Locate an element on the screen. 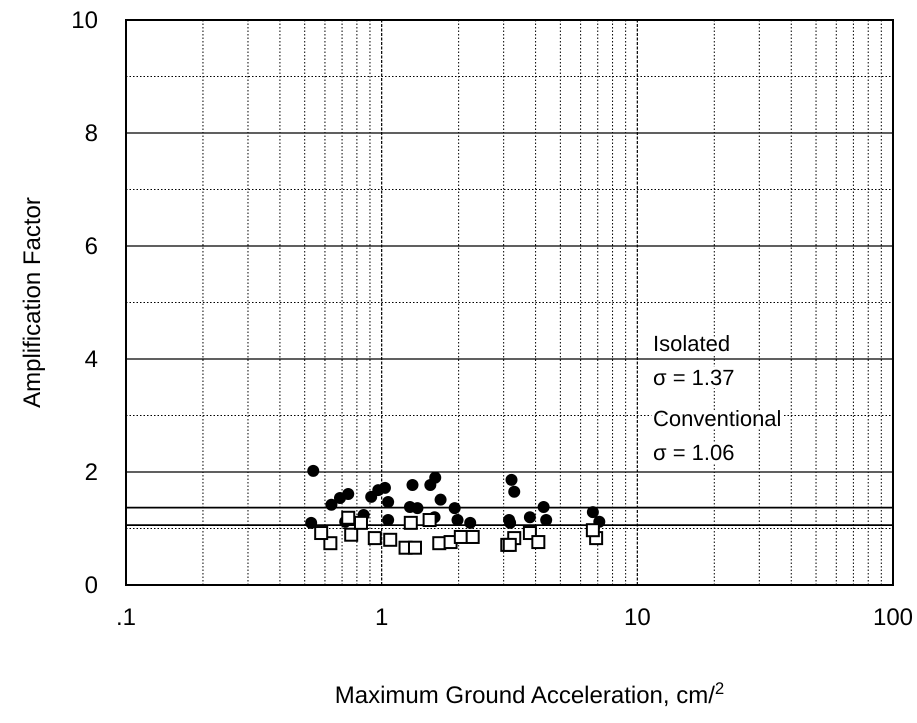  y-axis-title: Amplification Factor is located at coordinates (32, 302).